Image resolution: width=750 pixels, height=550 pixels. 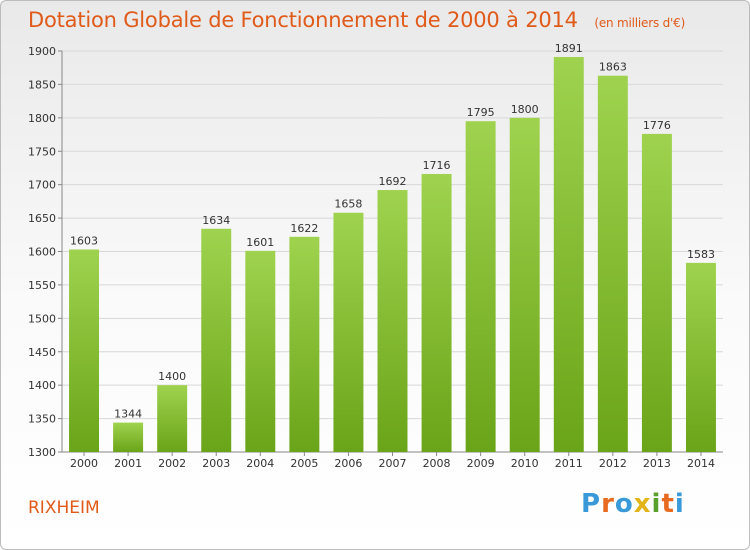 I want to click on bar-2010, so click(x=524, y=284).